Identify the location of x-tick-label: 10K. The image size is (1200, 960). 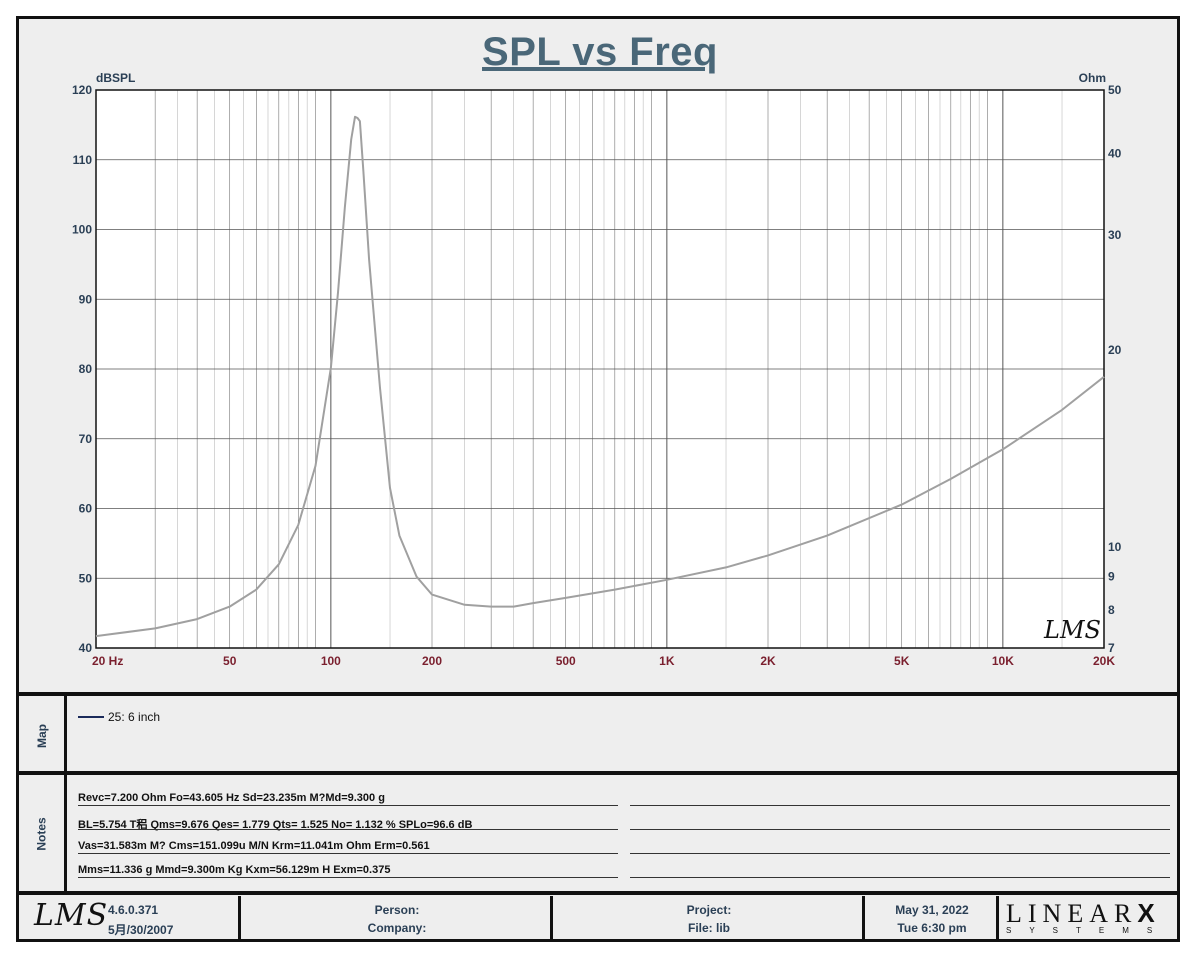
(1003, 661).